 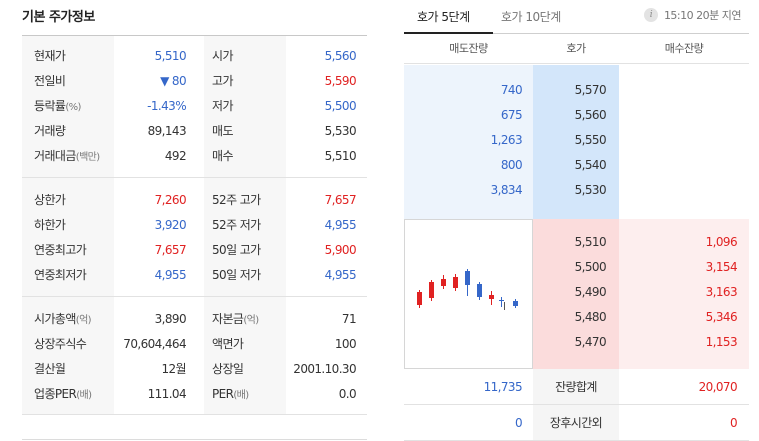 What do you see at coordinates (60, 275) in the screenshot?
I see `stat-label: 연중최저가` at bounding box center [60, 275].